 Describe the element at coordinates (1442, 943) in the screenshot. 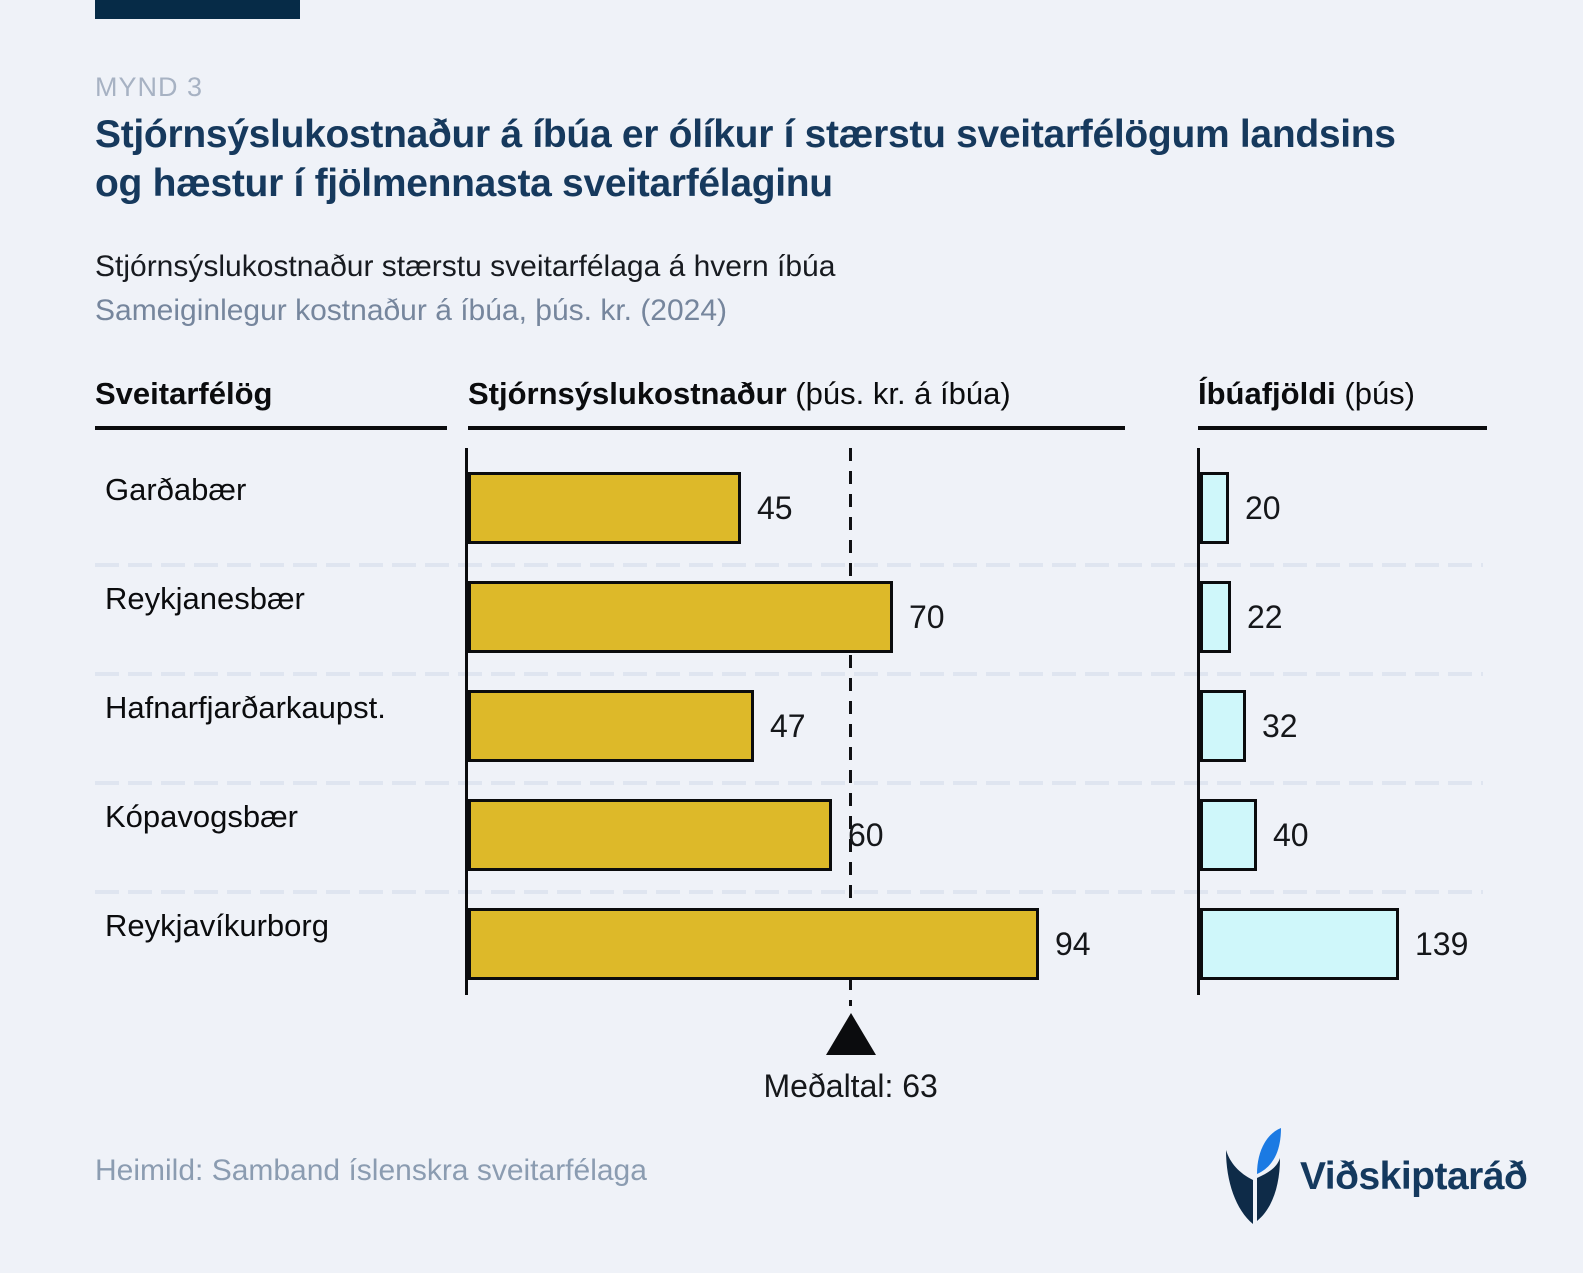

I see `population-value: 139` at that location.